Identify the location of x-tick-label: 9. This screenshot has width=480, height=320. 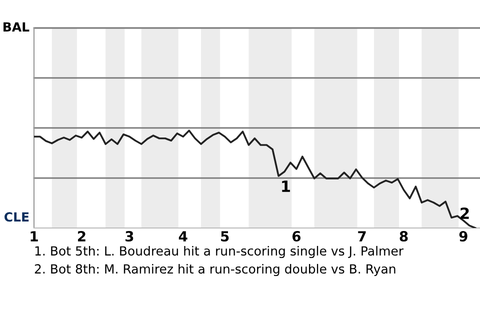
(463, 236).